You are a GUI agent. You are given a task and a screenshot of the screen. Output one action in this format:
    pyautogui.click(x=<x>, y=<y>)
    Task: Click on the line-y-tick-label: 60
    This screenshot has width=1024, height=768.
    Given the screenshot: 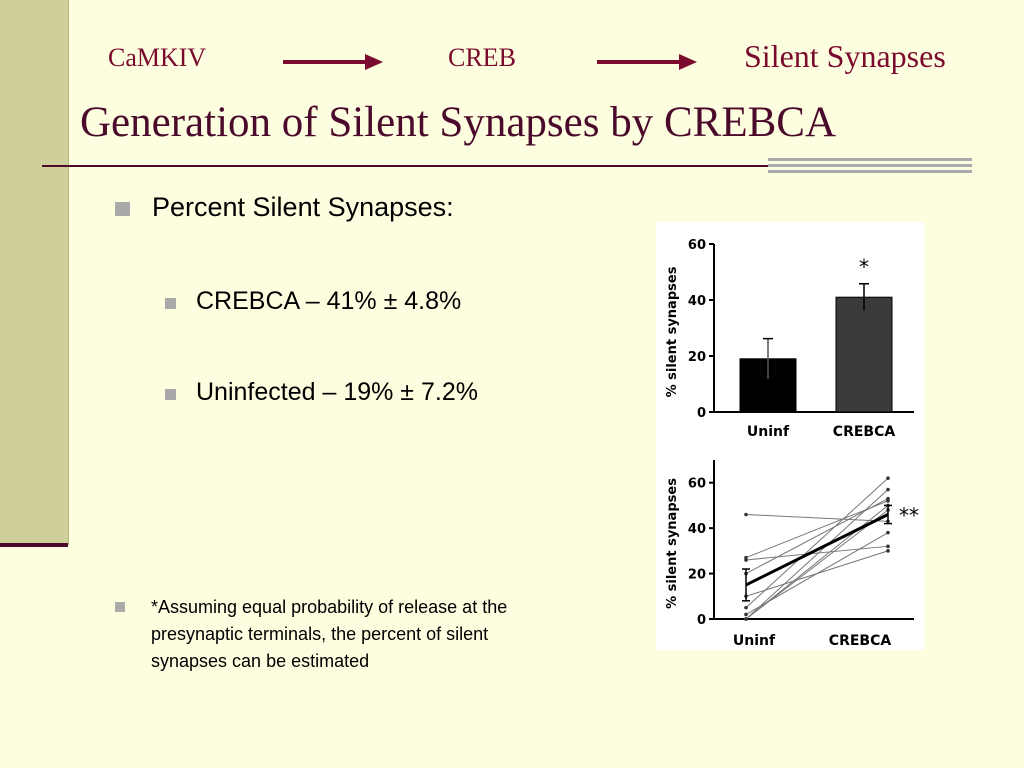 What is the action you would take?
    pyautogui.click(x=697, y=484)
    